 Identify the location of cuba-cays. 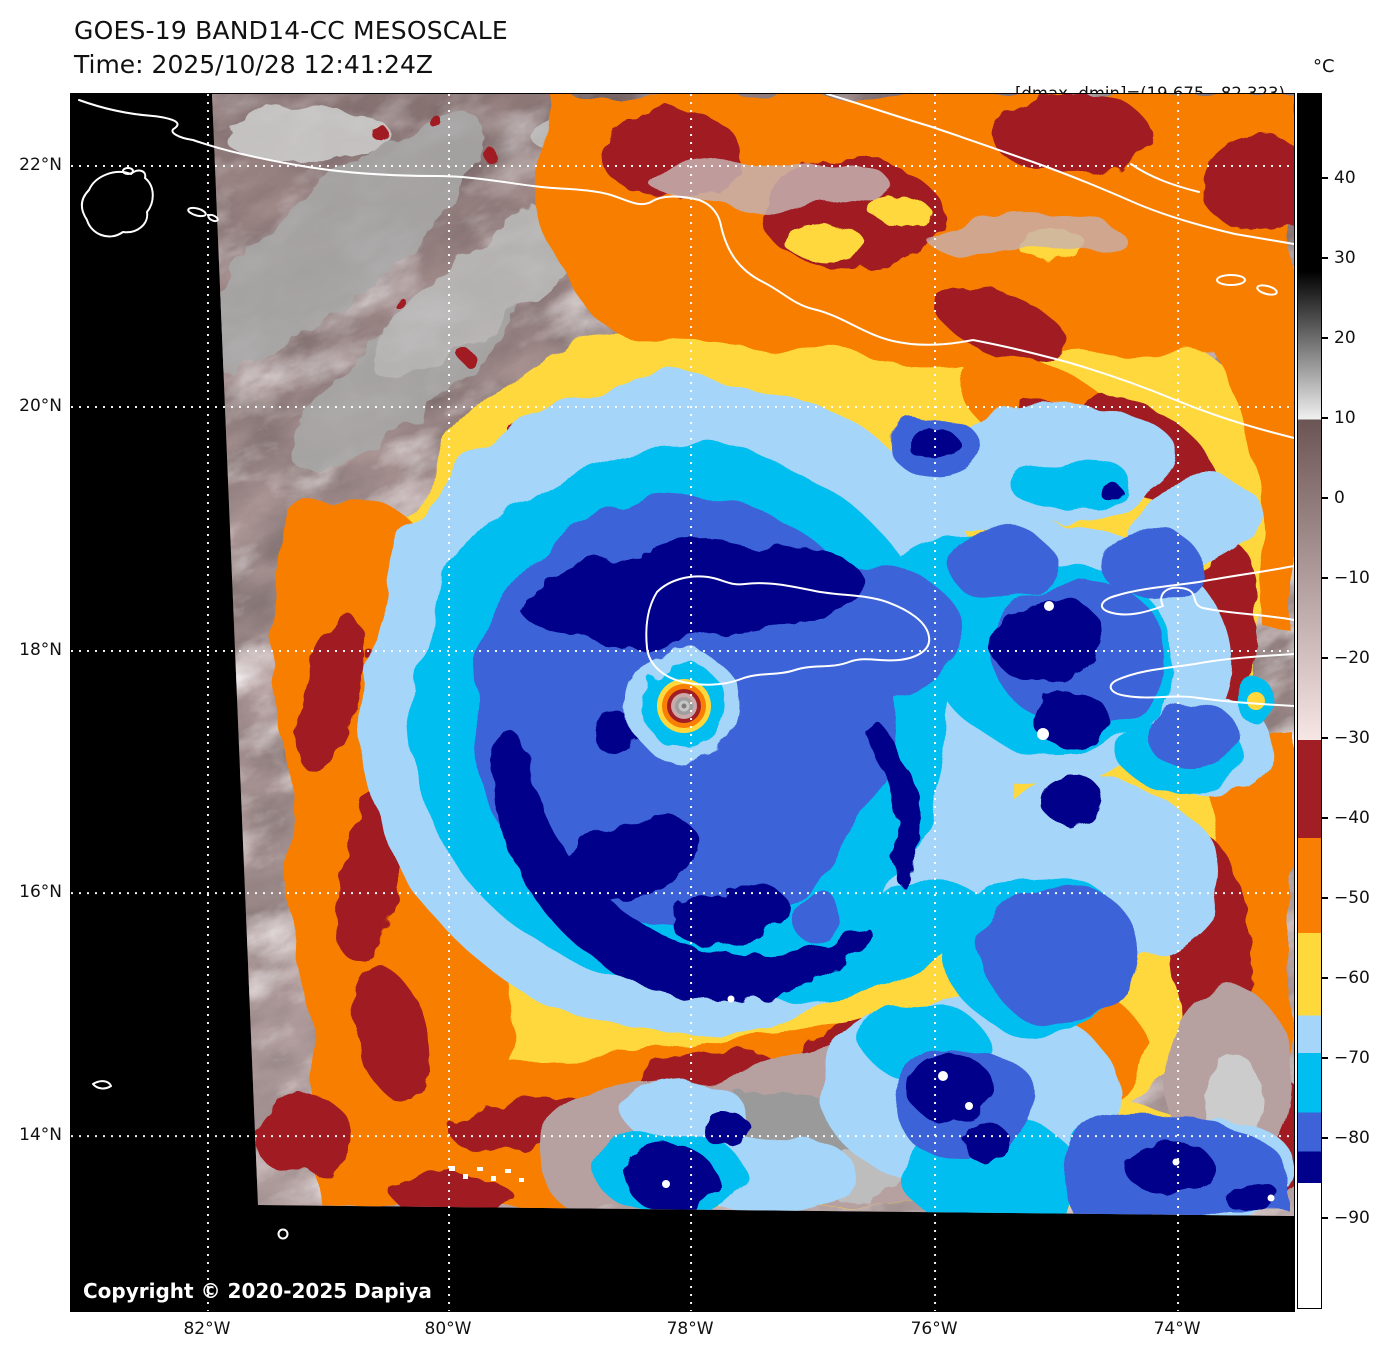
(1165, 178).